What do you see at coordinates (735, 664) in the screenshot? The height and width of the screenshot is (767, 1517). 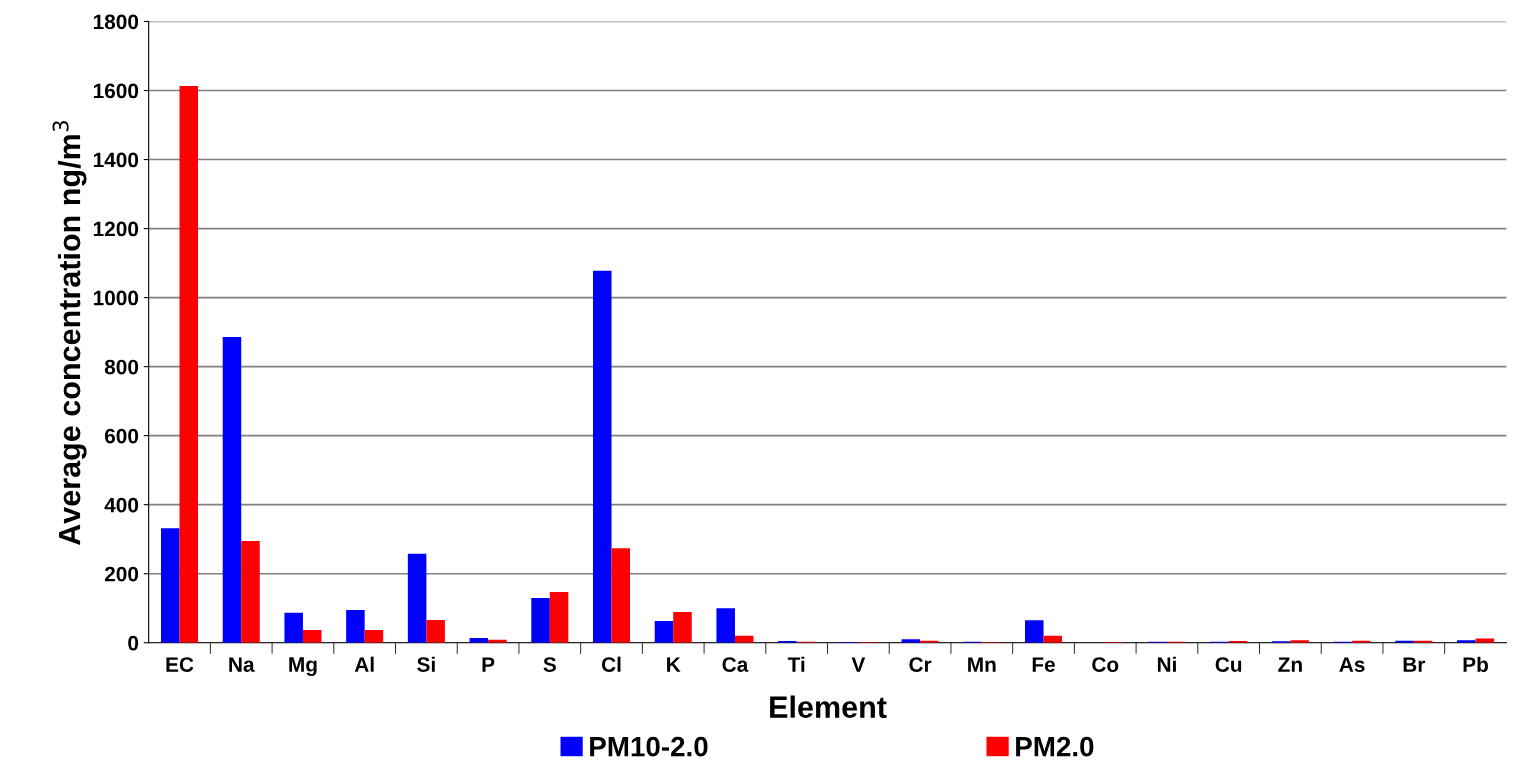 I see `x-tick-label: Ca` at bounding box center [735, 664].